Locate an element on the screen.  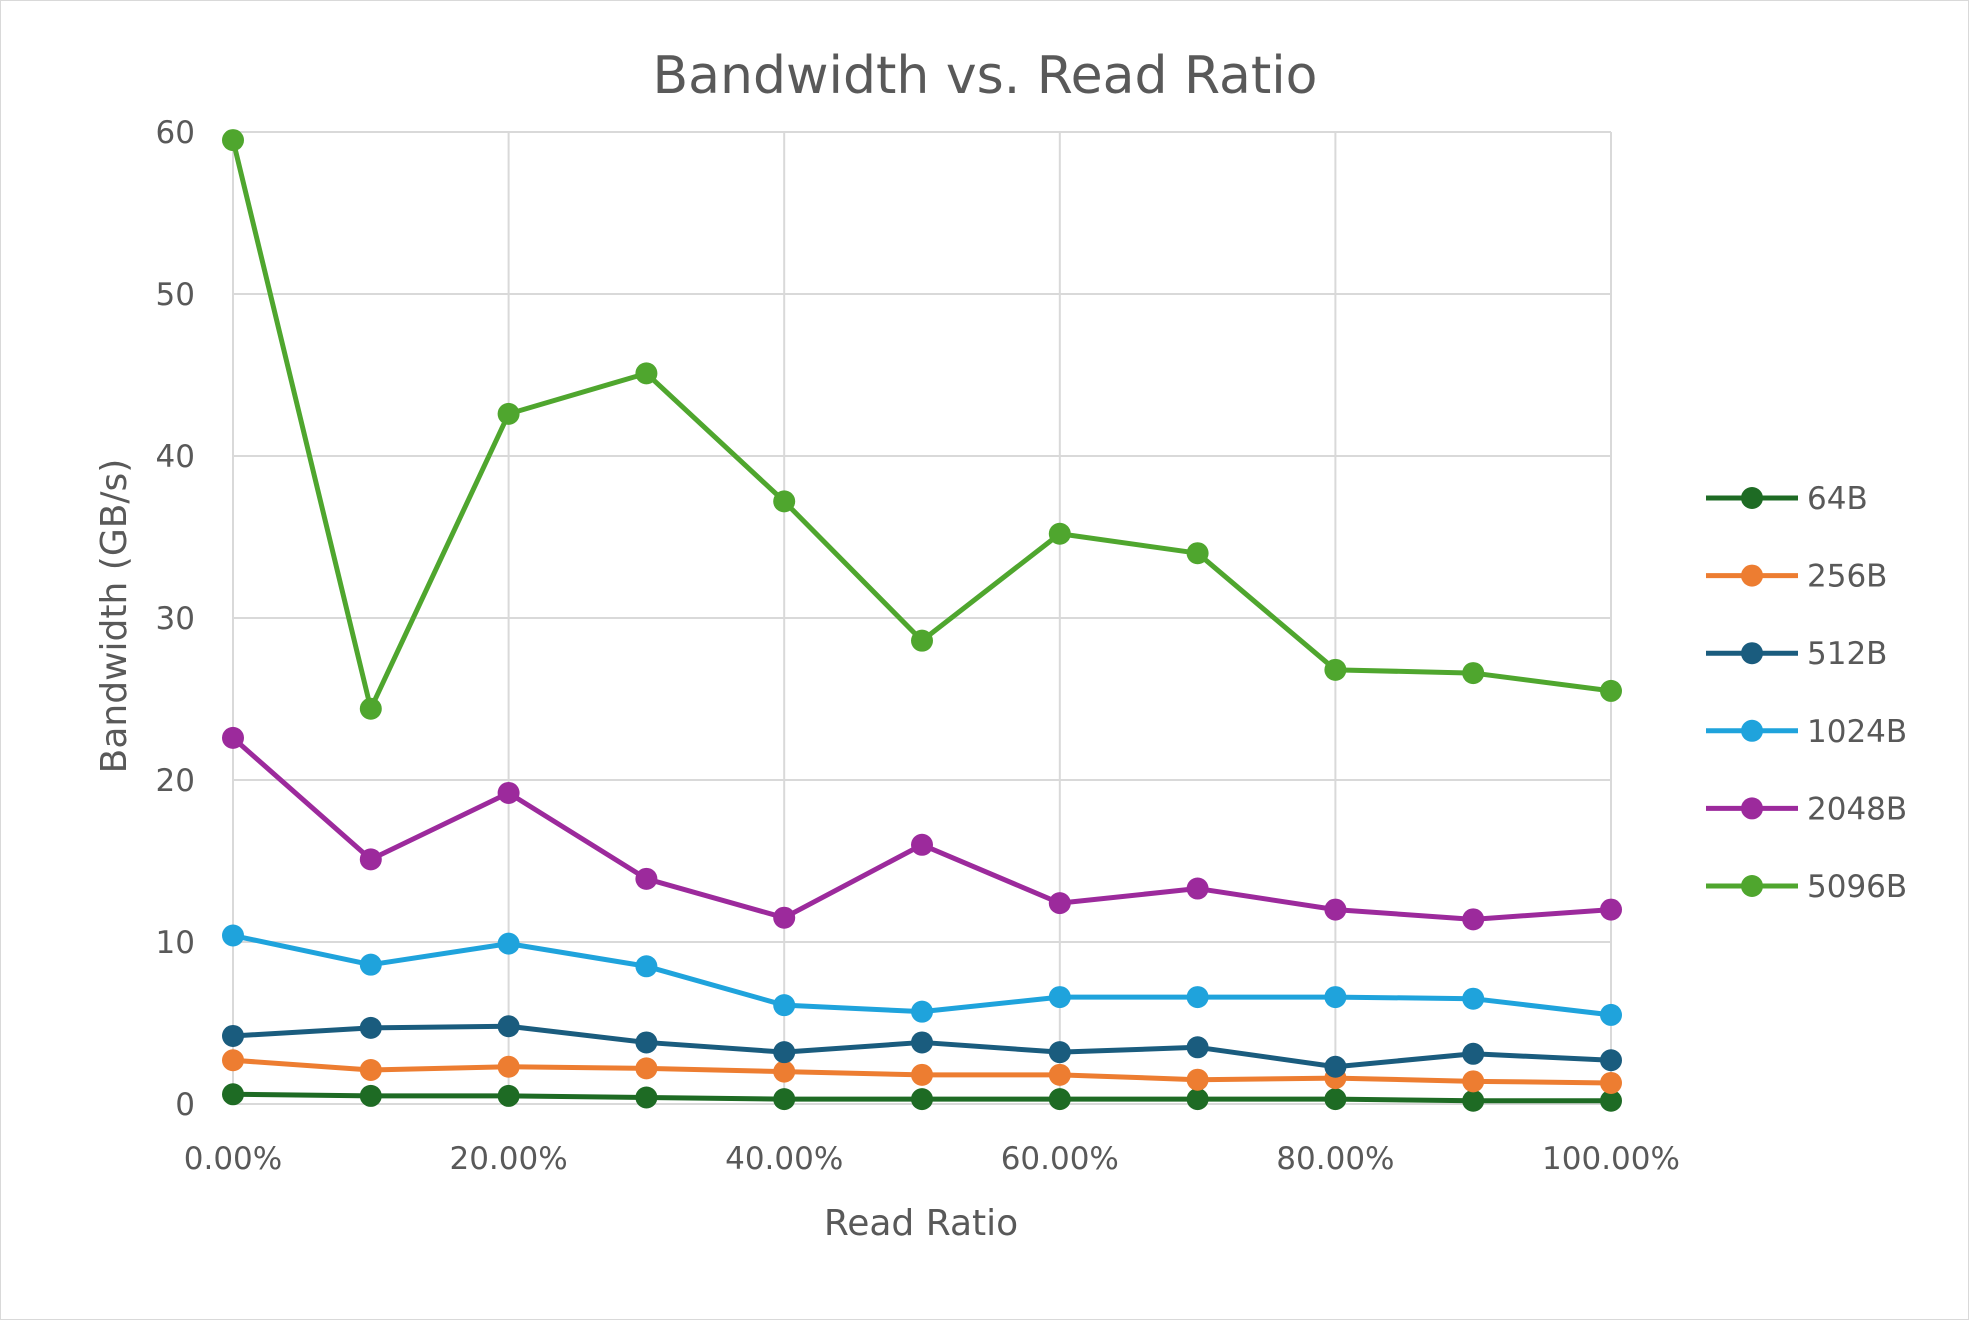
y-axis-ticks: 0 10 20 30 40 50 60 is located at coordinates (175, 619).